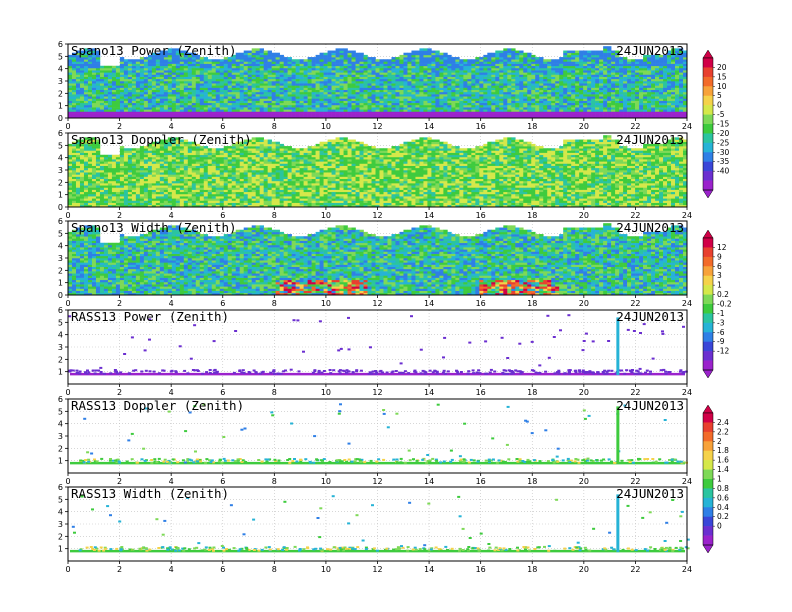 This screenshot has width=792, height=612. Describe the element at coordinates (650, 50) in the screenshot. I see `panel-date: 24JUN2013` at that location.